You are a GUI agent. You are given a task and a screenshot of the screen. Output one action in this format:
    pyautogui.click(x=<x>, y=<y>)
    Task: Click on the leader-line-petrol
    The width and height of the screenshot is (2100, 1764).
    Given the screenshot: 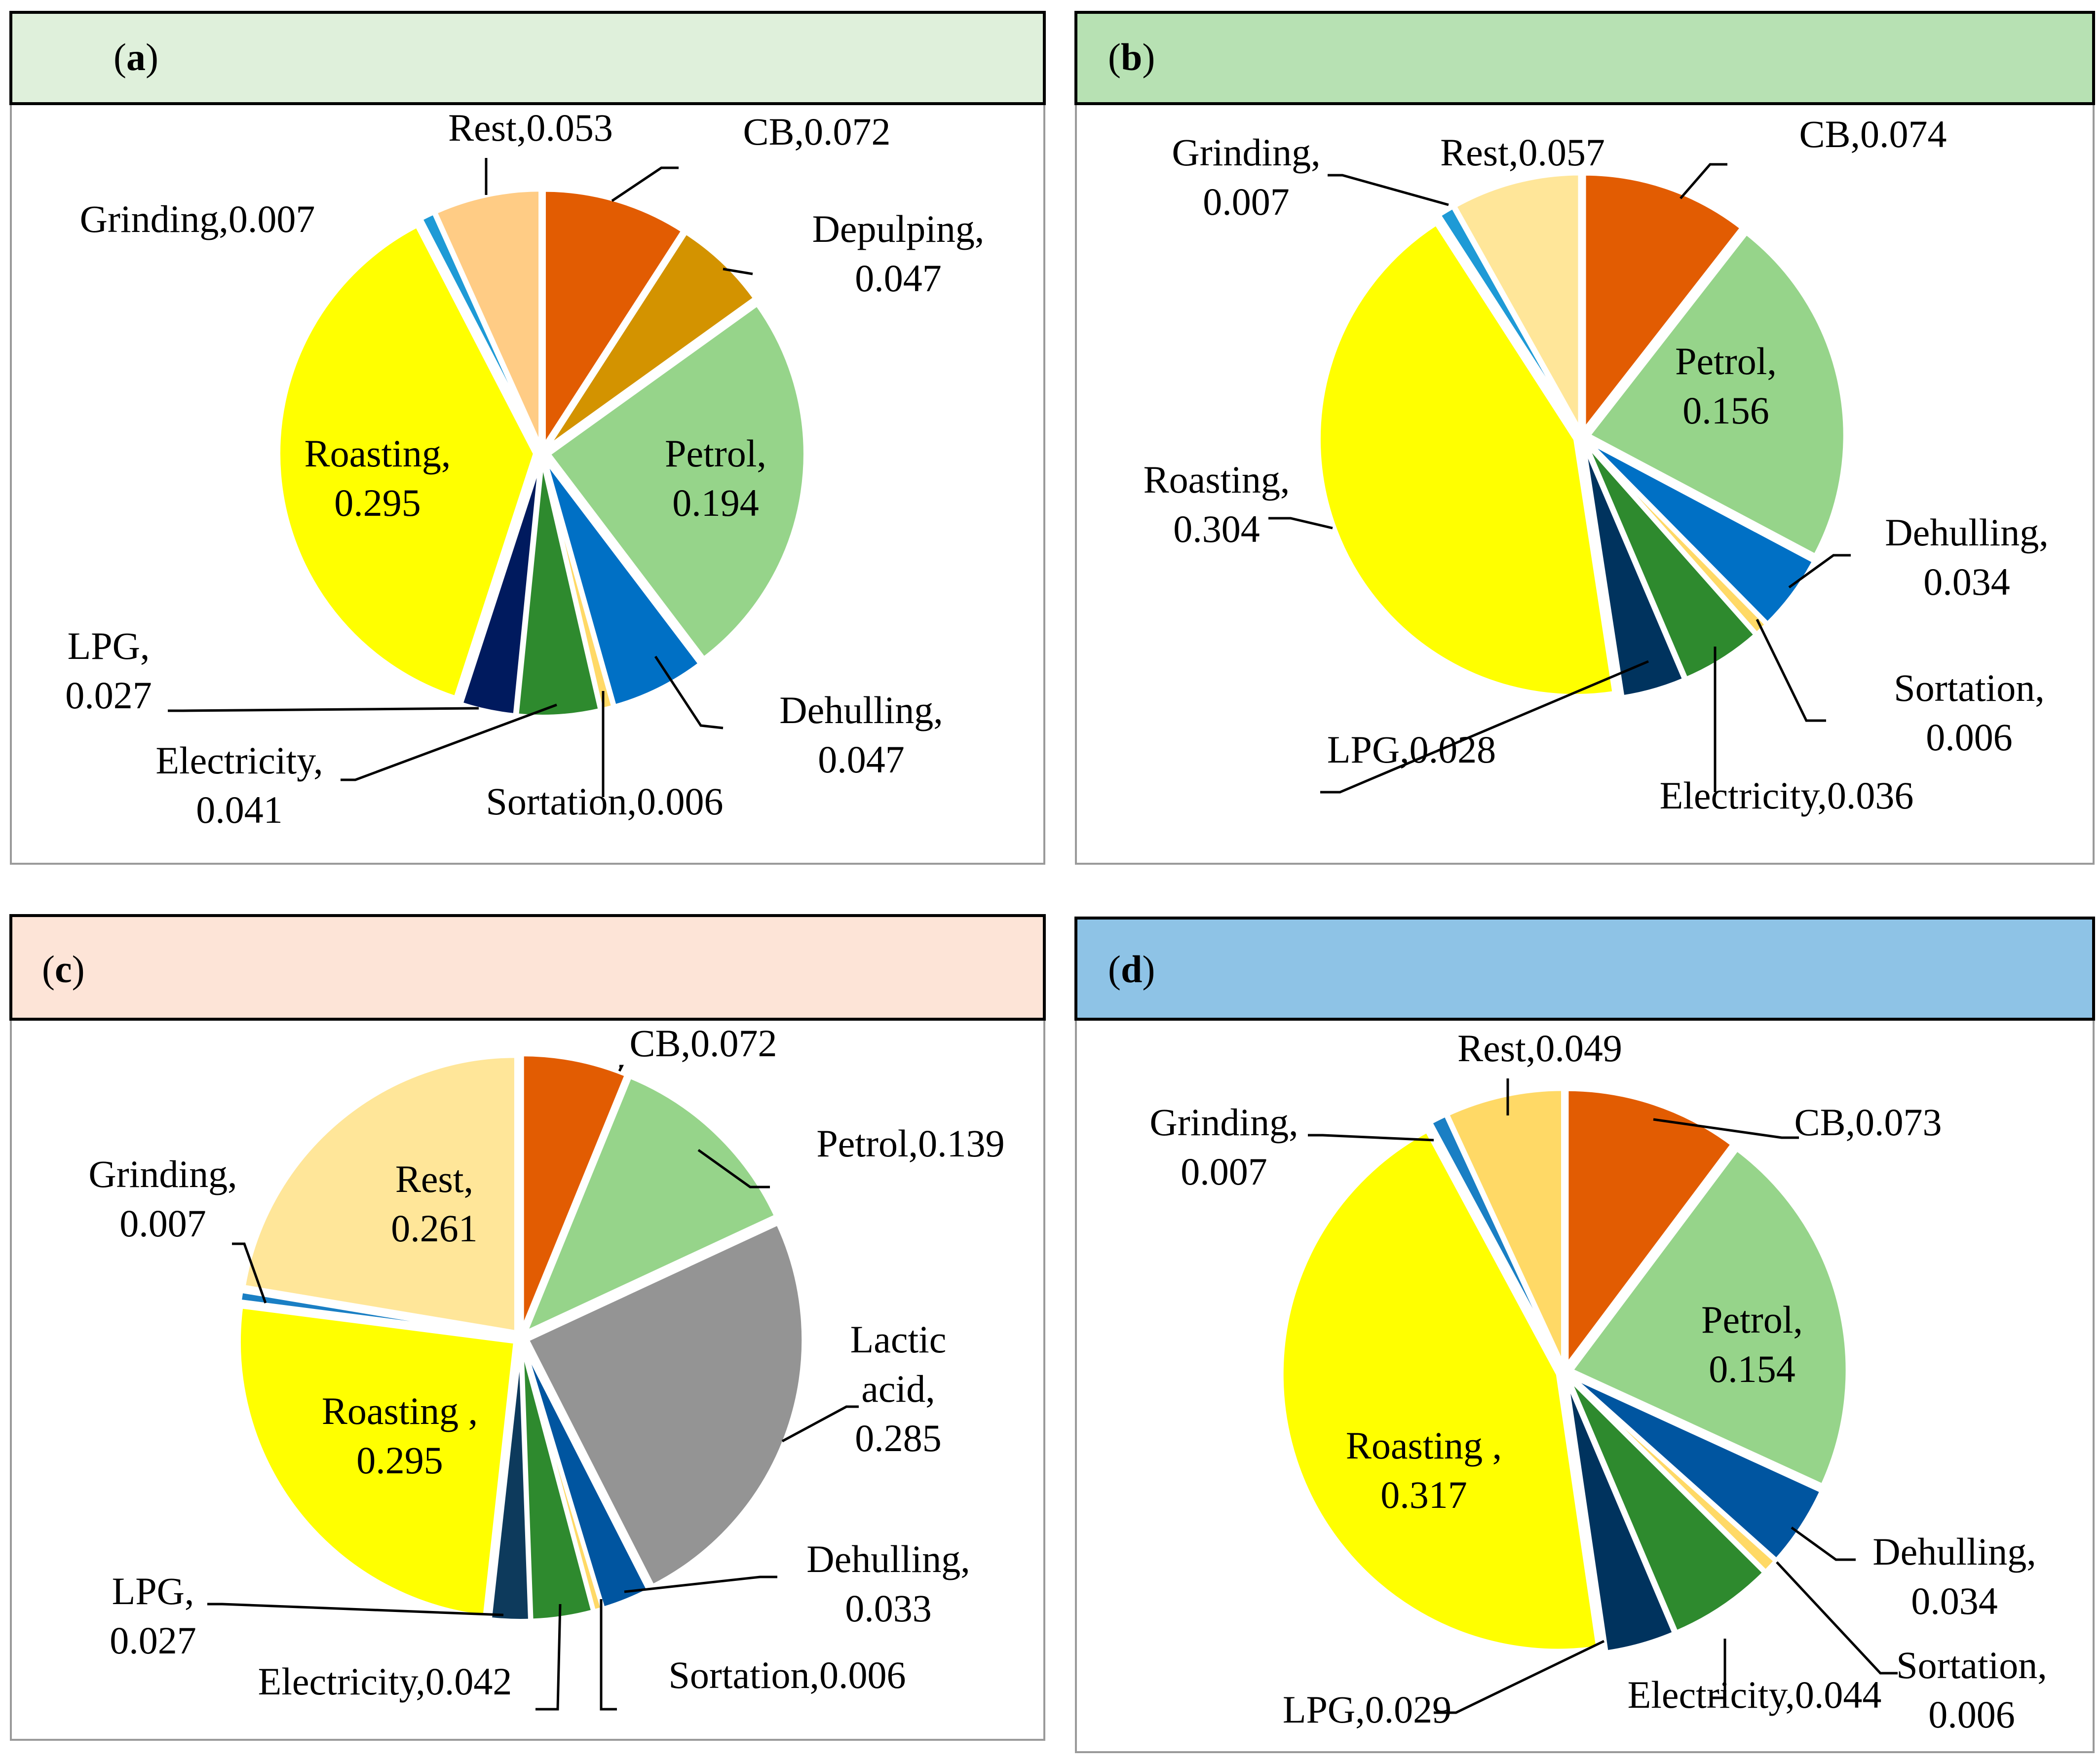 What is the action you would take?
    pyautogui.click(x=733, y=1169)
    